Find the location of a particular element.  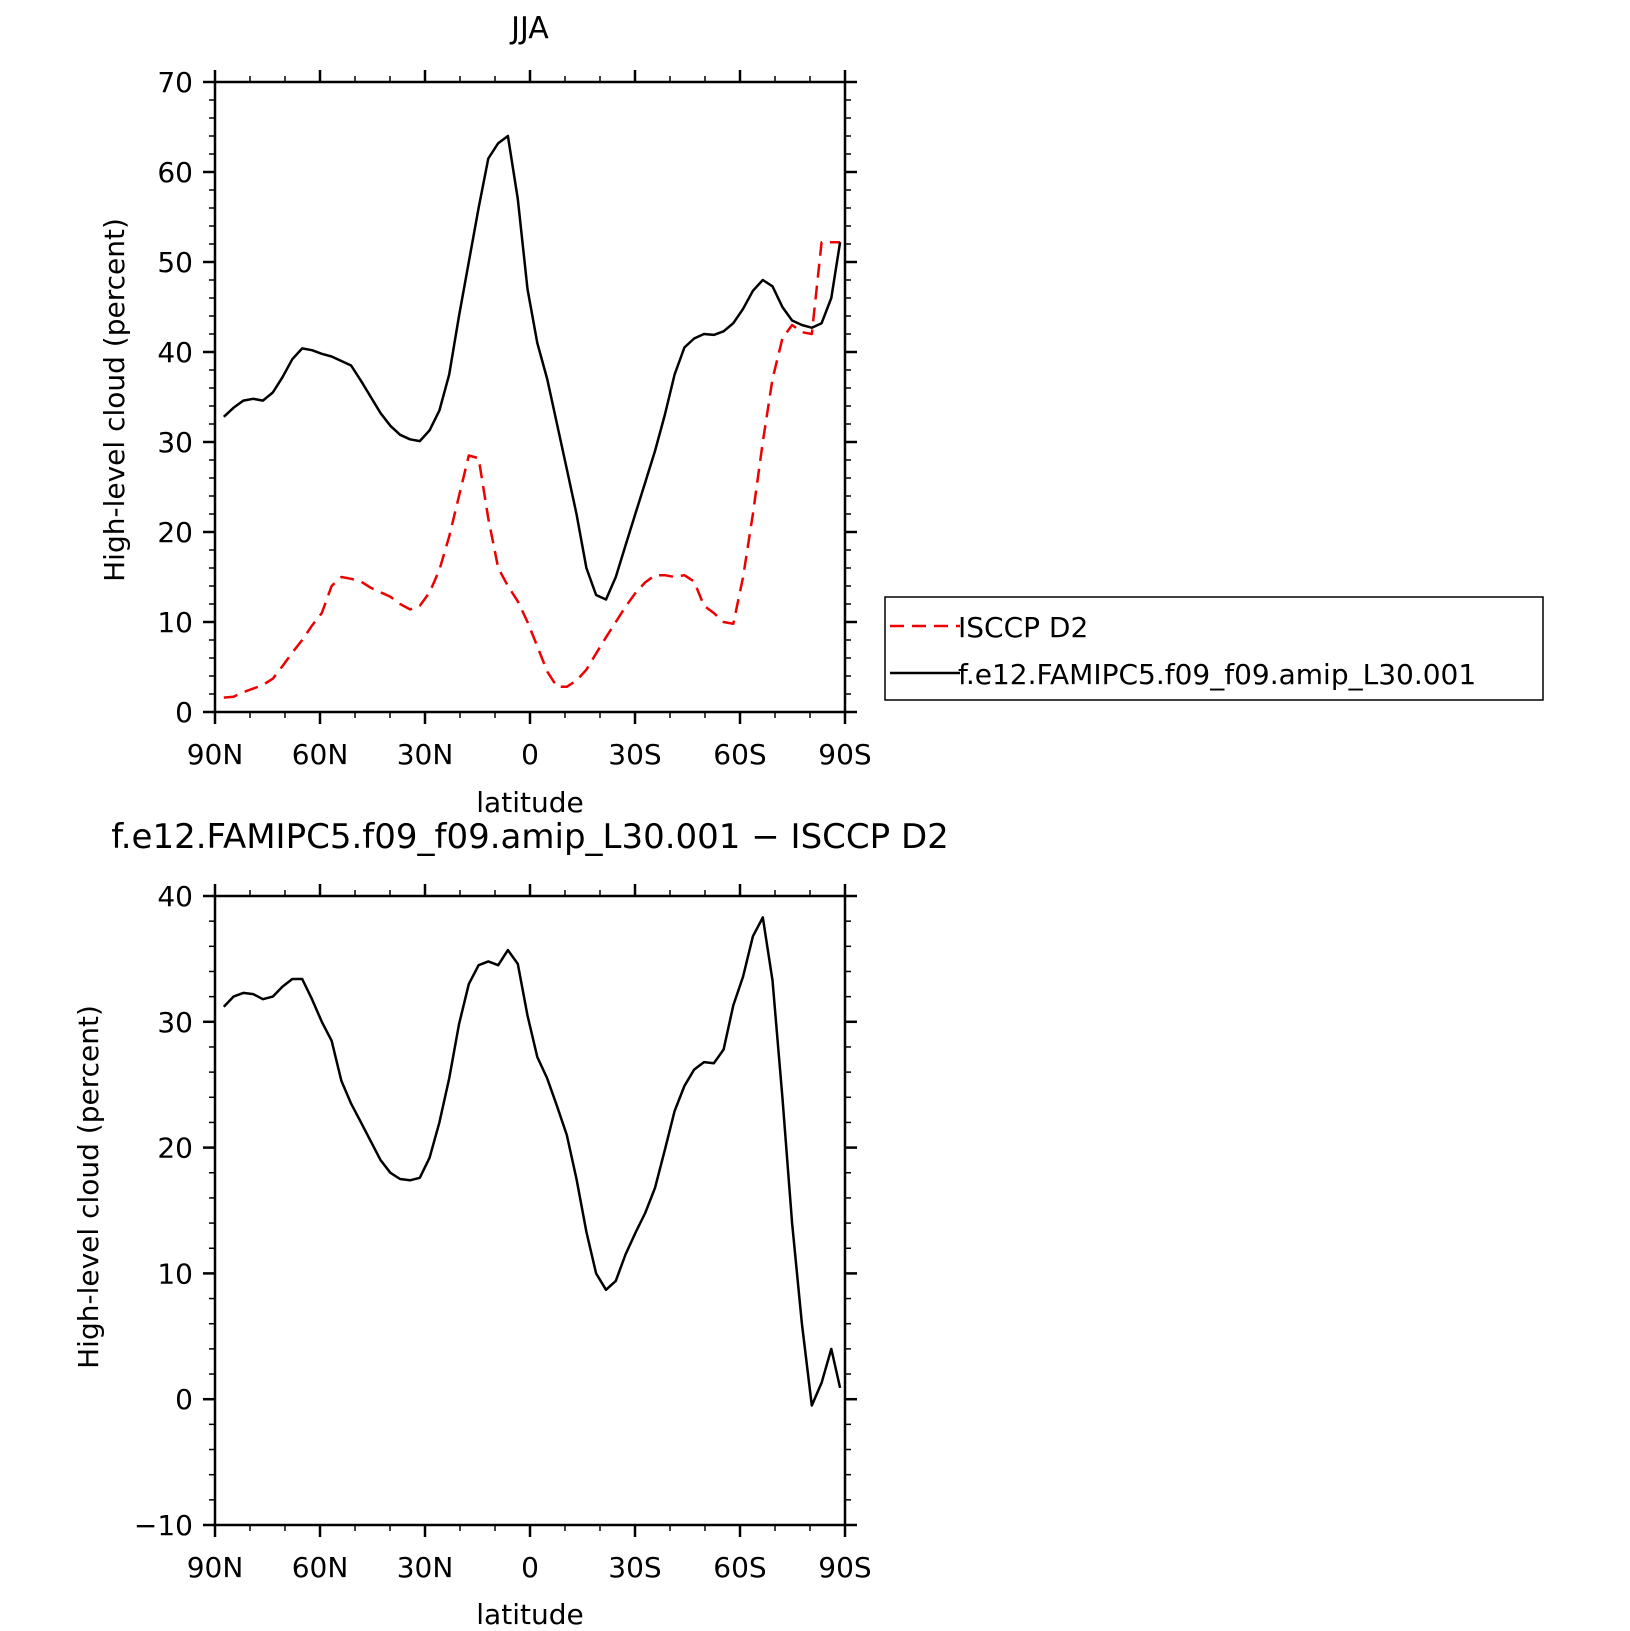

top-series-lines is located at coordinates (532, 416).